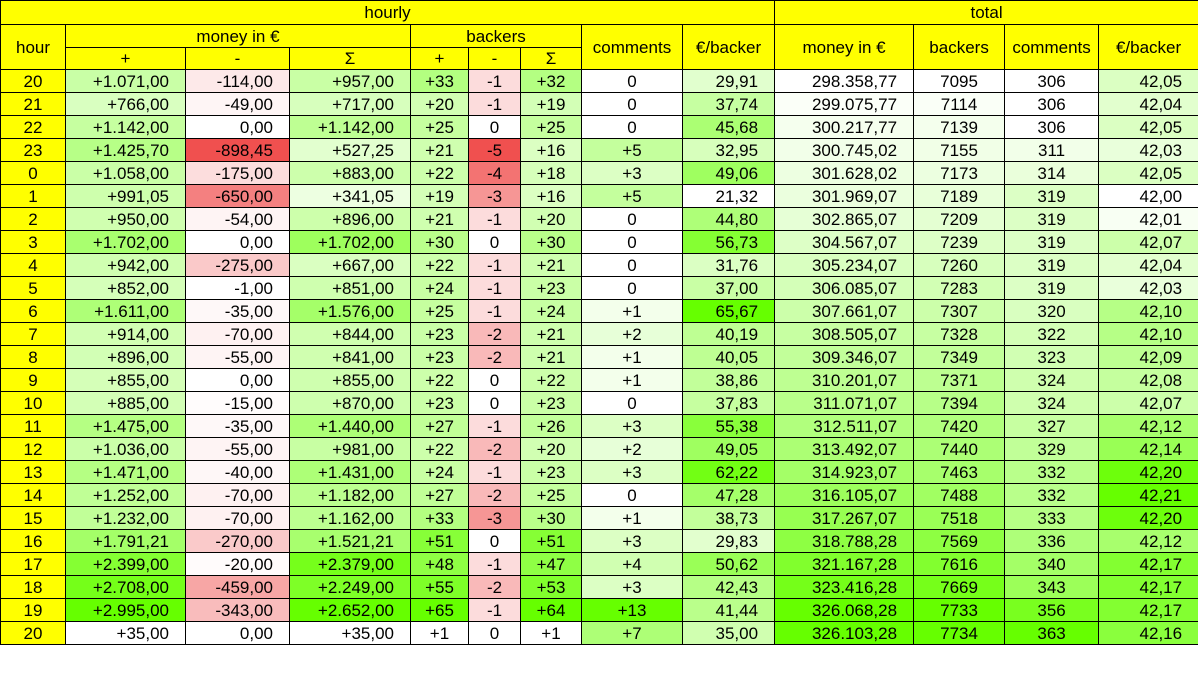  I want to click on hour-cell: 4, so click(33, 265).